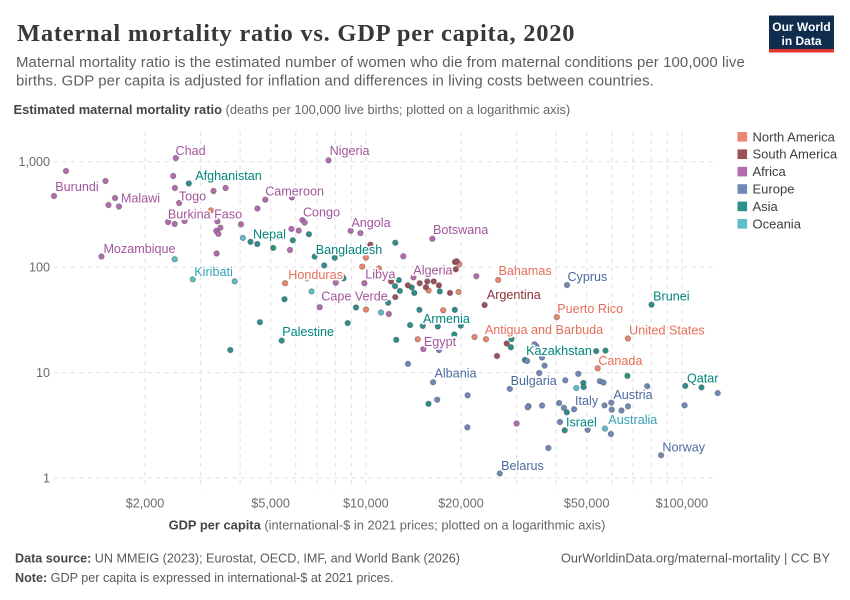 Image resolution: width=850 pixels, height=600 pixels. What do you see at coordinates (534, 381) in the screenshot?
I see `svg-text: Bulgaria` at bounding box center [534, 381].